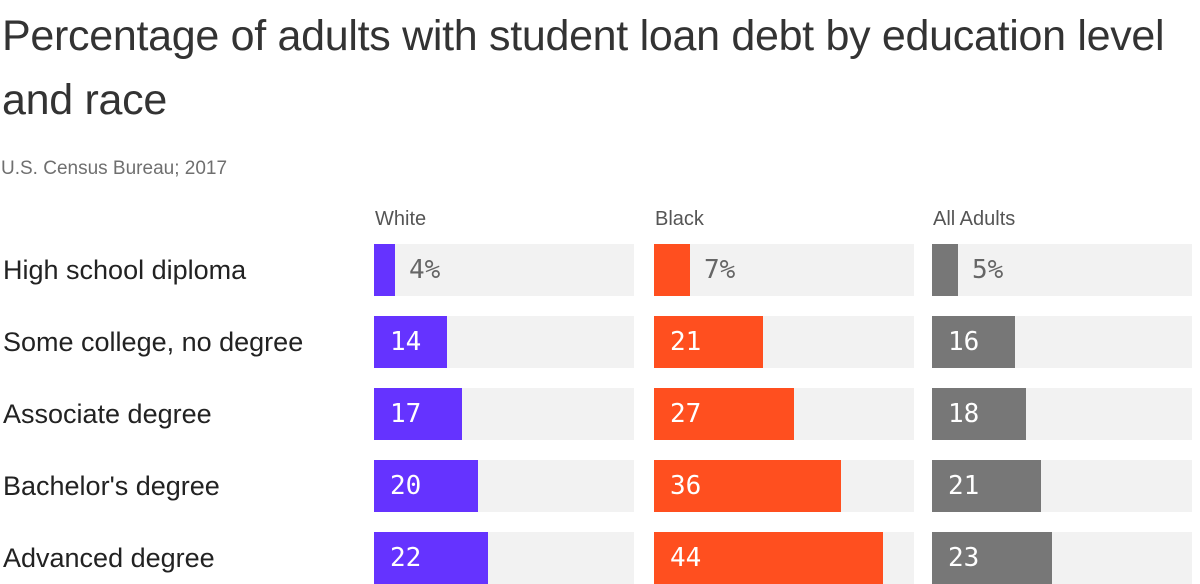  I want to click on data-label: 16, so click(964, 342).